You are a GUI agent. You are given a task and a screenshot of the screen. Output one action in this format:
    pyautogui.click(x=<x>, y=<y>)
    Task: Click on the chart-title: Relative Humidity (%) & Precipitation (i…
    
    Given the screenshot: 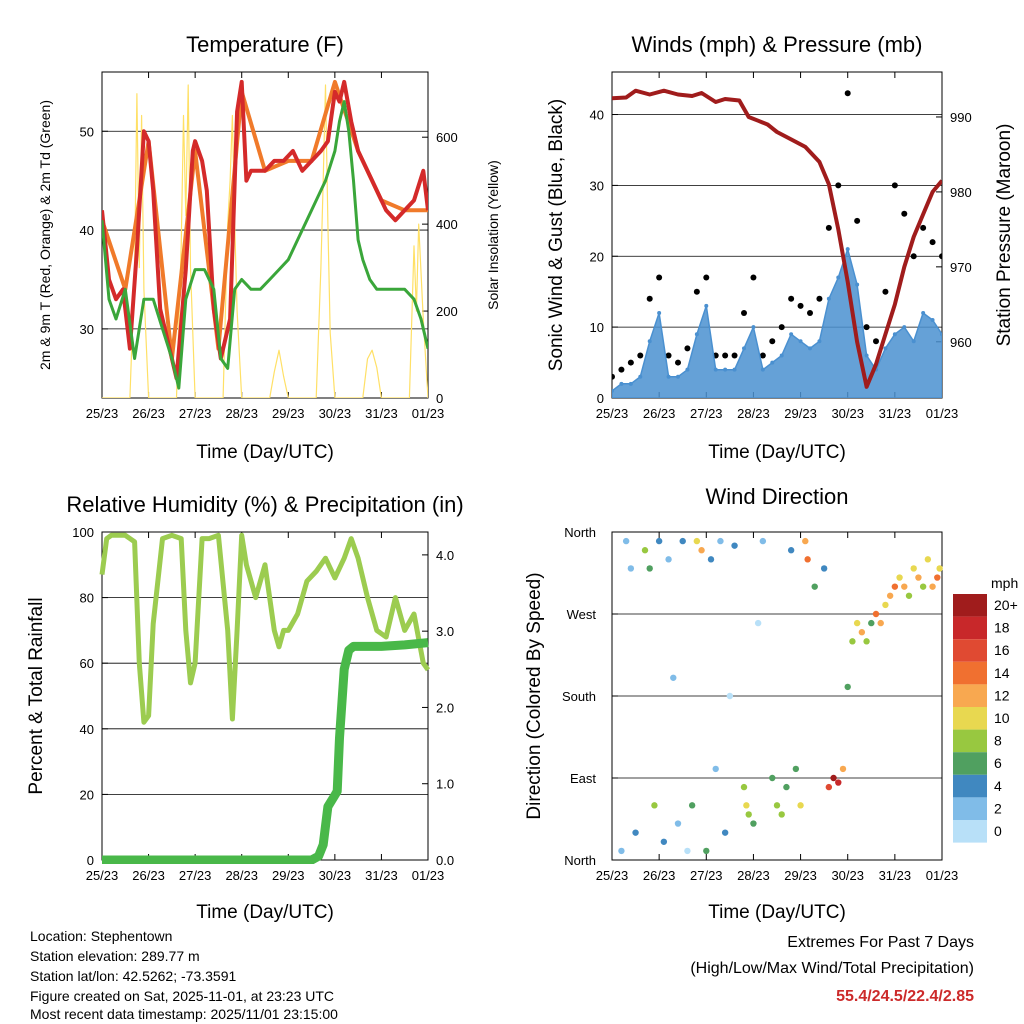 What is the action you would take?
    pyautogui.click(x=264, y=504)
    